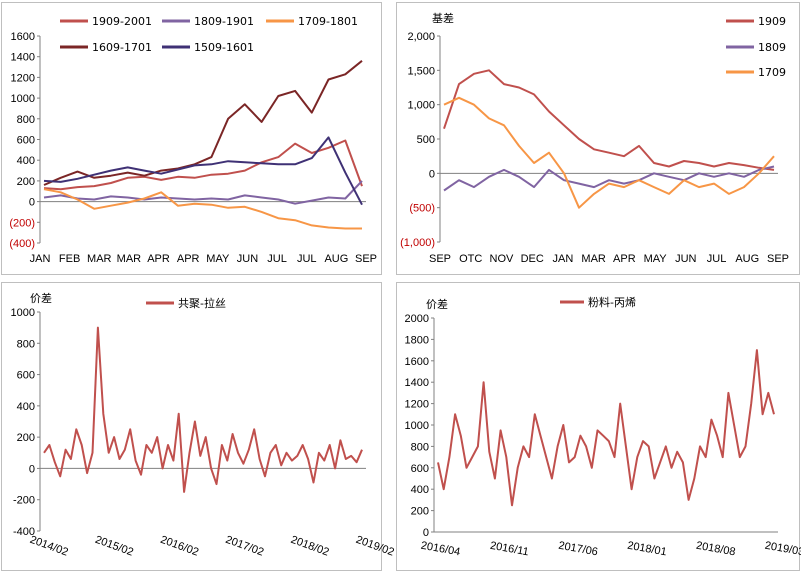 This screenshot has width=801, height=572. Describe the element at coordinates (612, 302) in the screenshot. I see `legend-label: 粉料-丙烯` at that location.